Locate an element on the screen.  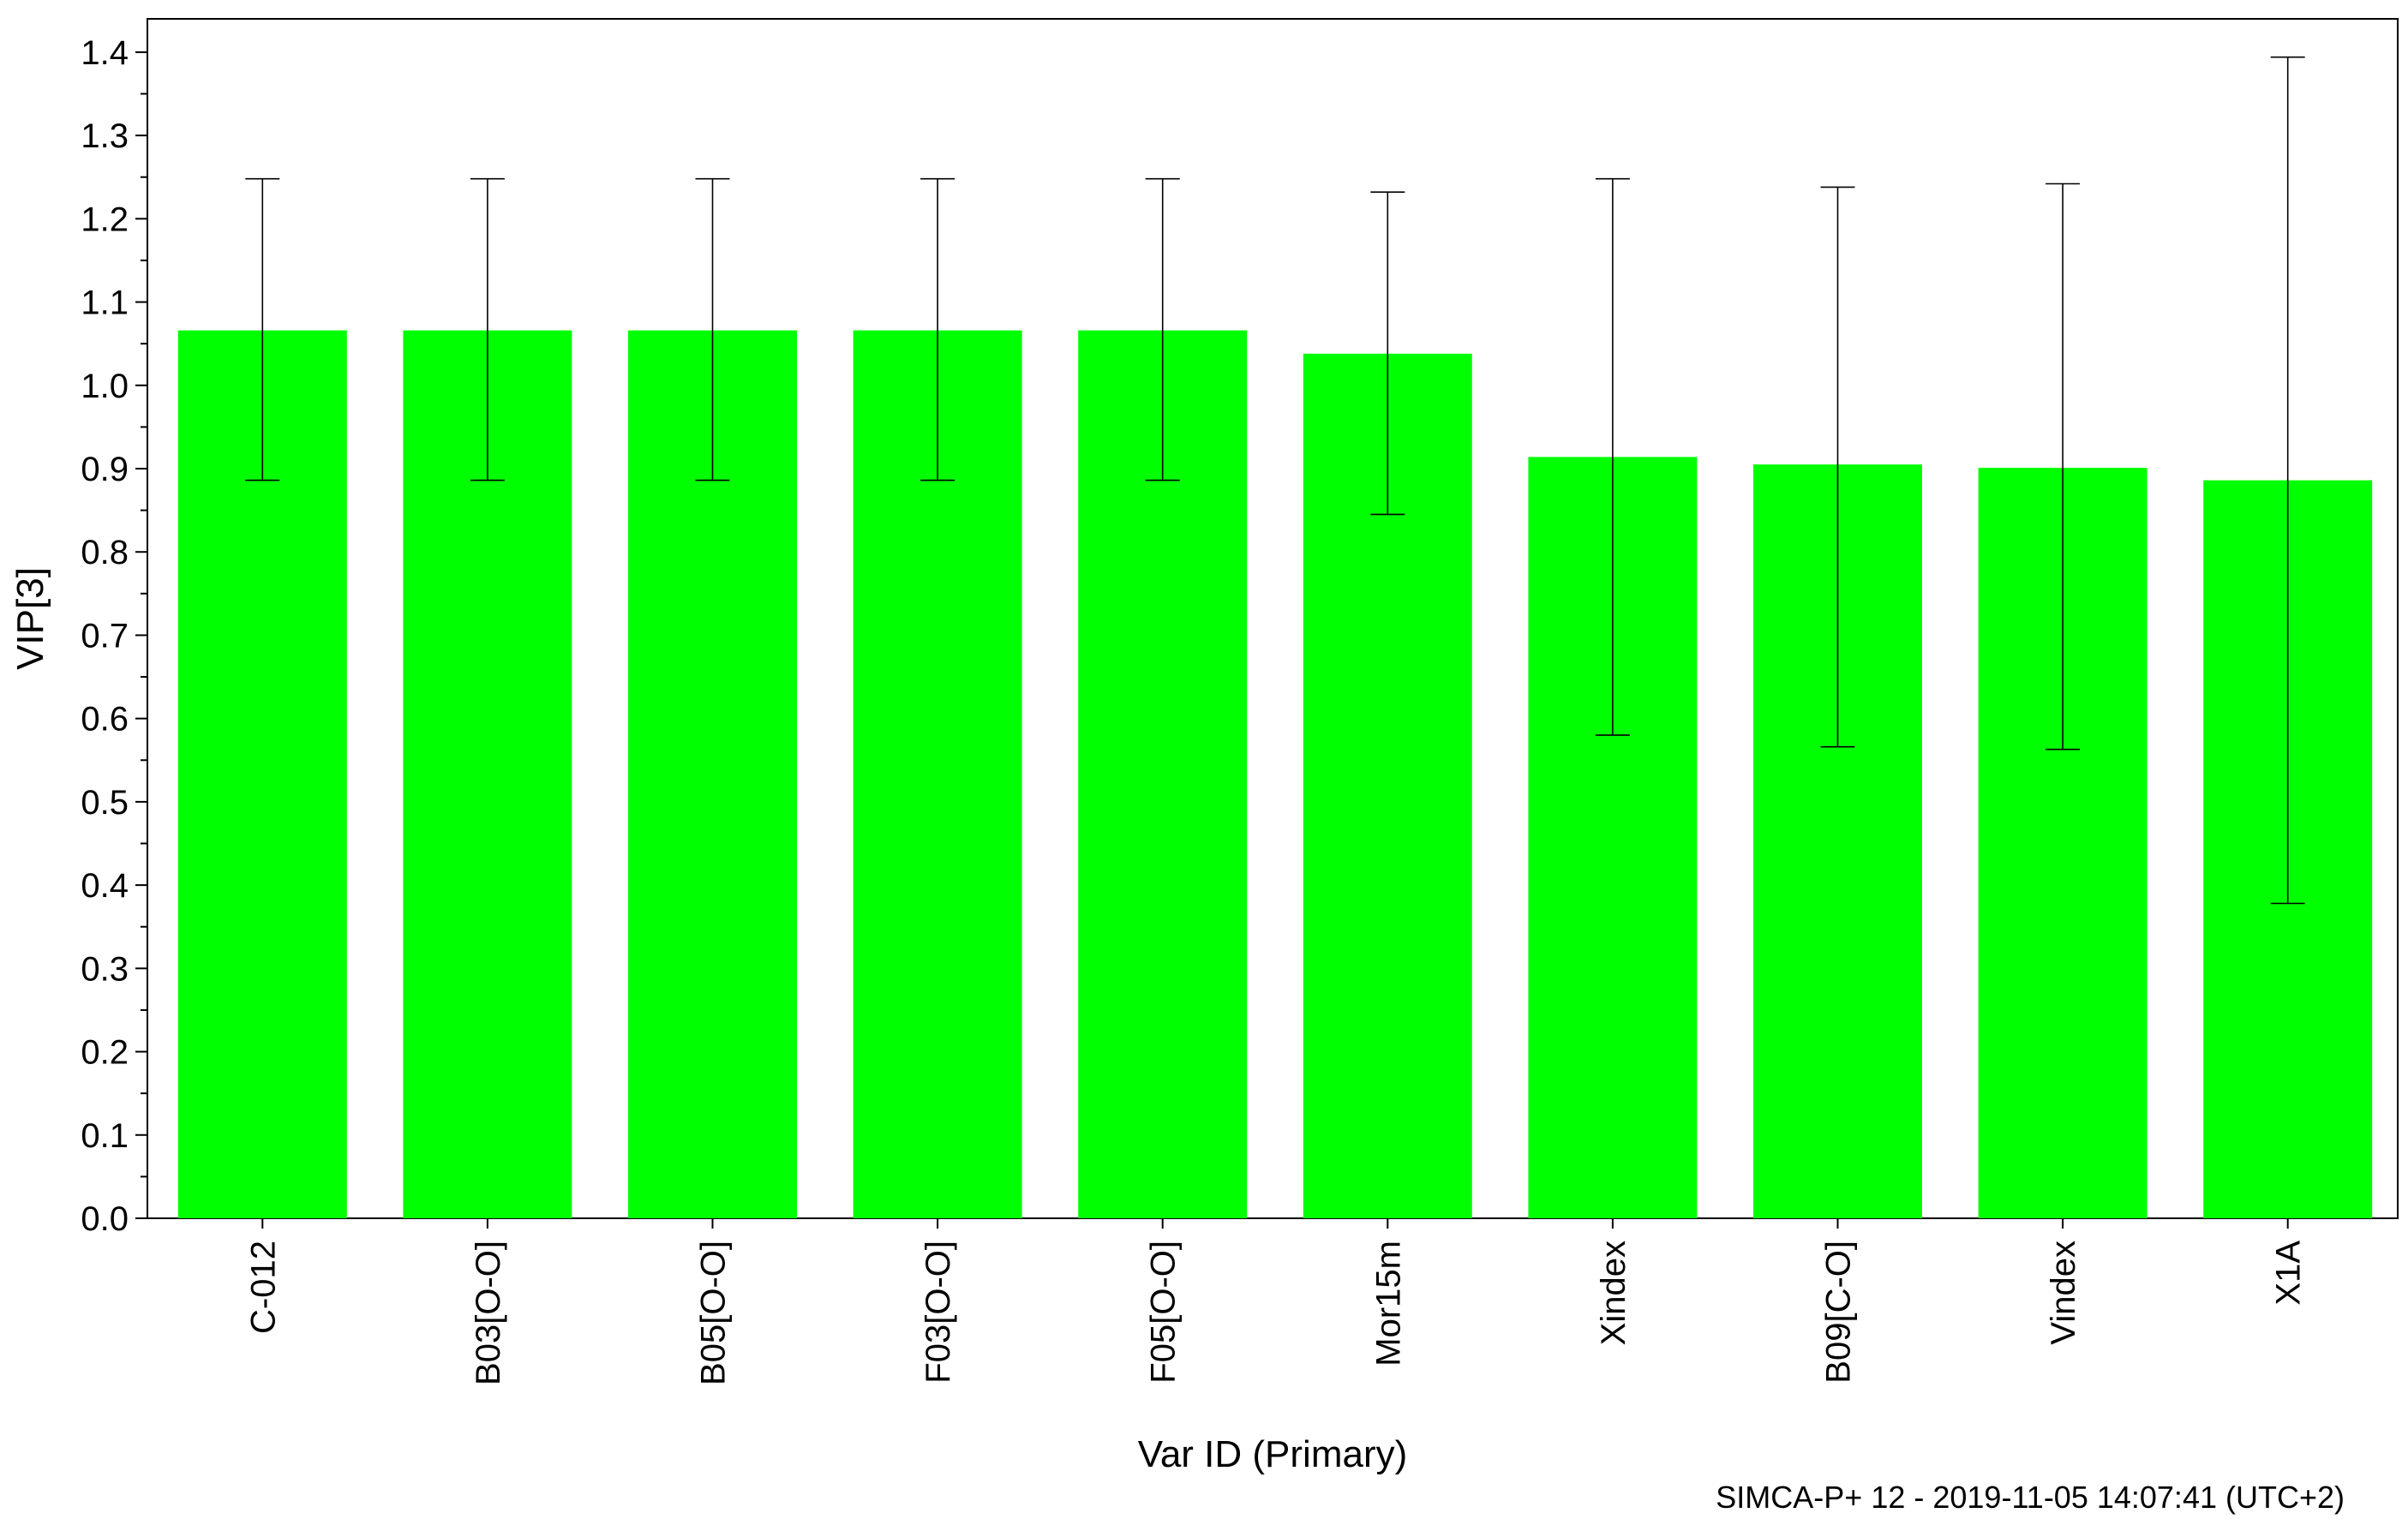
y-tick-label-13: 1.3 is located at coordinates (105, 136).